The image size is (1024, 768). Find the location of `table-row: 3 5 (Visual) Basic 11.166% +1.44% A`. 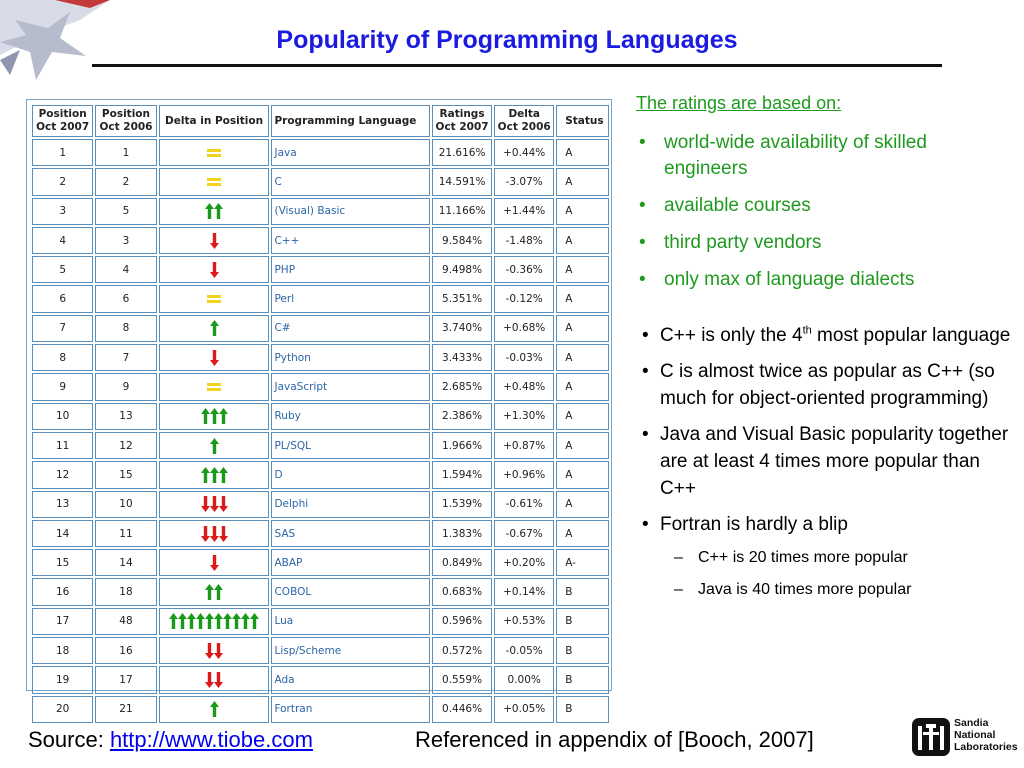

table-row: 3 5 (Visual) Basic 11.166% +1.44% A is located at coordinates (320, 211).